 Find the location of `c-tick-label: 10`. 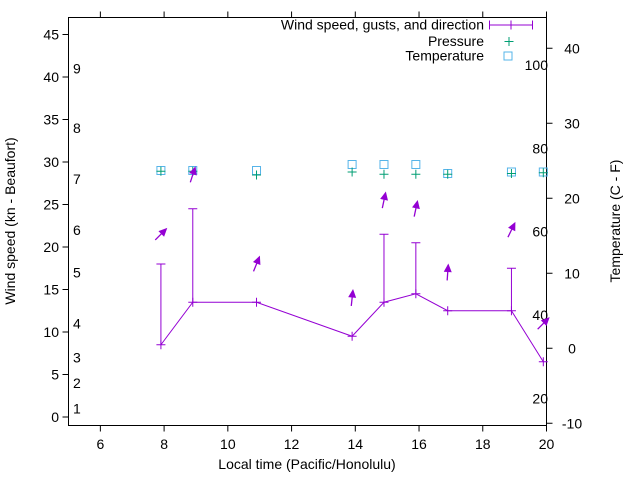

c-tick-label: 10 is located at coordinates (572, 273).